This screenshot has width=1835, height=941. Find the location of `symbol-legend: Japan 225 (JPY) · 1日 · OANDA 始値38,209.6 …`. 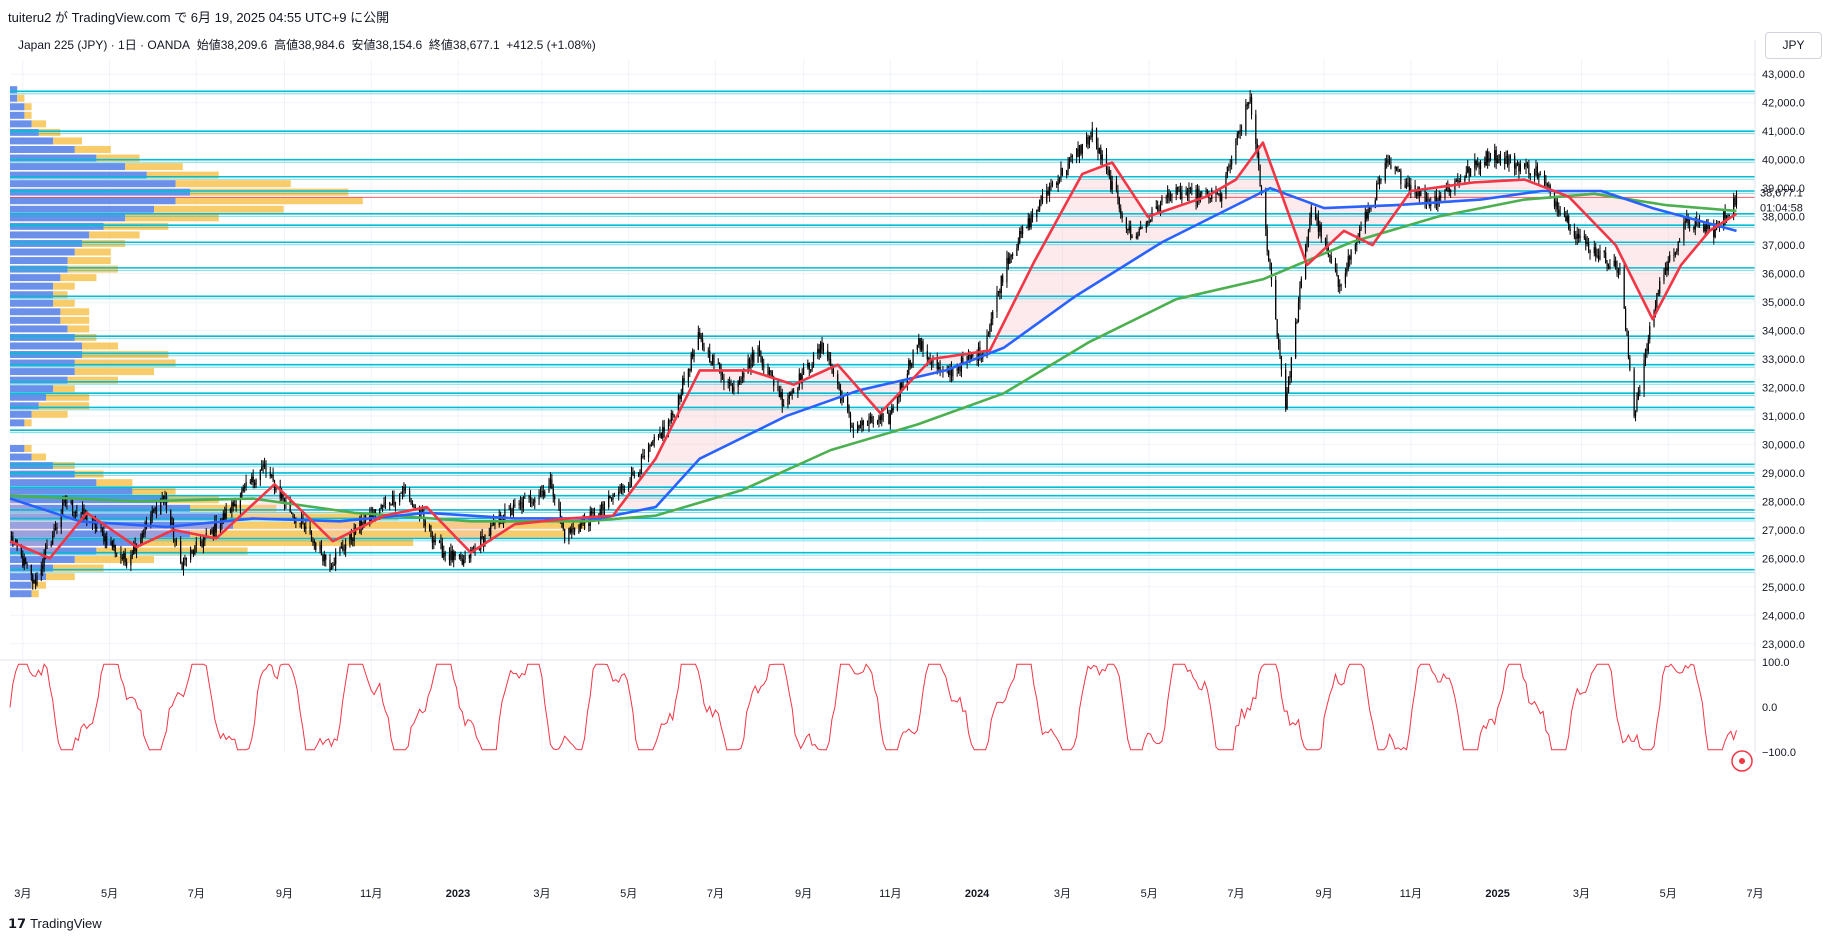

symbol-legend: Japan 225 (JPY) · 1日 · OANDA 始値38,209.6 … is located at coordinates (307, 44).